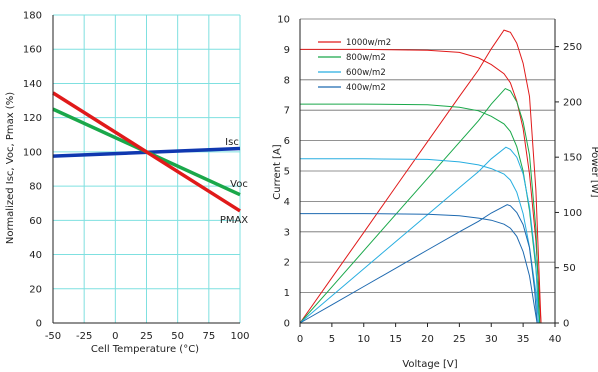  I want to click on series-label-pmax: PMAX, so click(234, 220).